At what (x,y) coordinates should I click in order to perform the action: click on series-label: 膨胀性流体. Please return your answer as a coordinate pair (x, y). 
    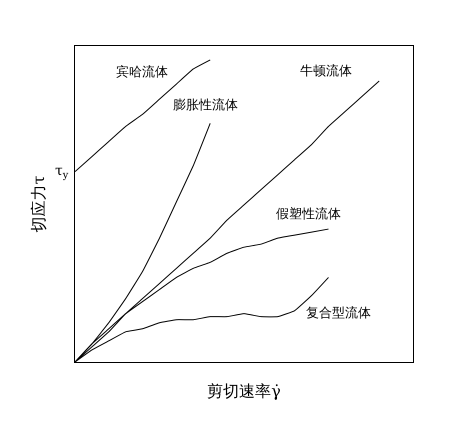
    Looking at the image, I should click on (205, 105).